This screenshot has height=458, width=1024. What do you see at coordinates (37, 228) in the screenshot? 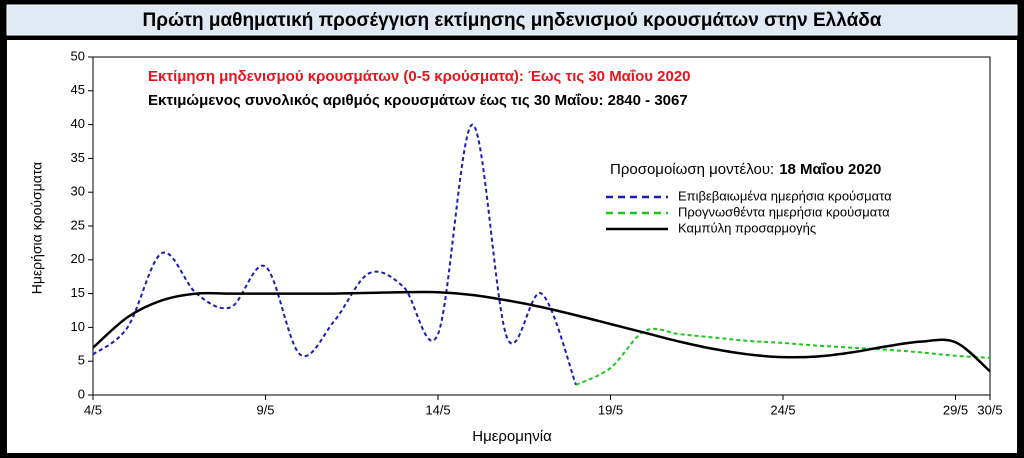
I see `y-axis-label: Ημερήσια κρούσματα` at bounding box center [37, 228].